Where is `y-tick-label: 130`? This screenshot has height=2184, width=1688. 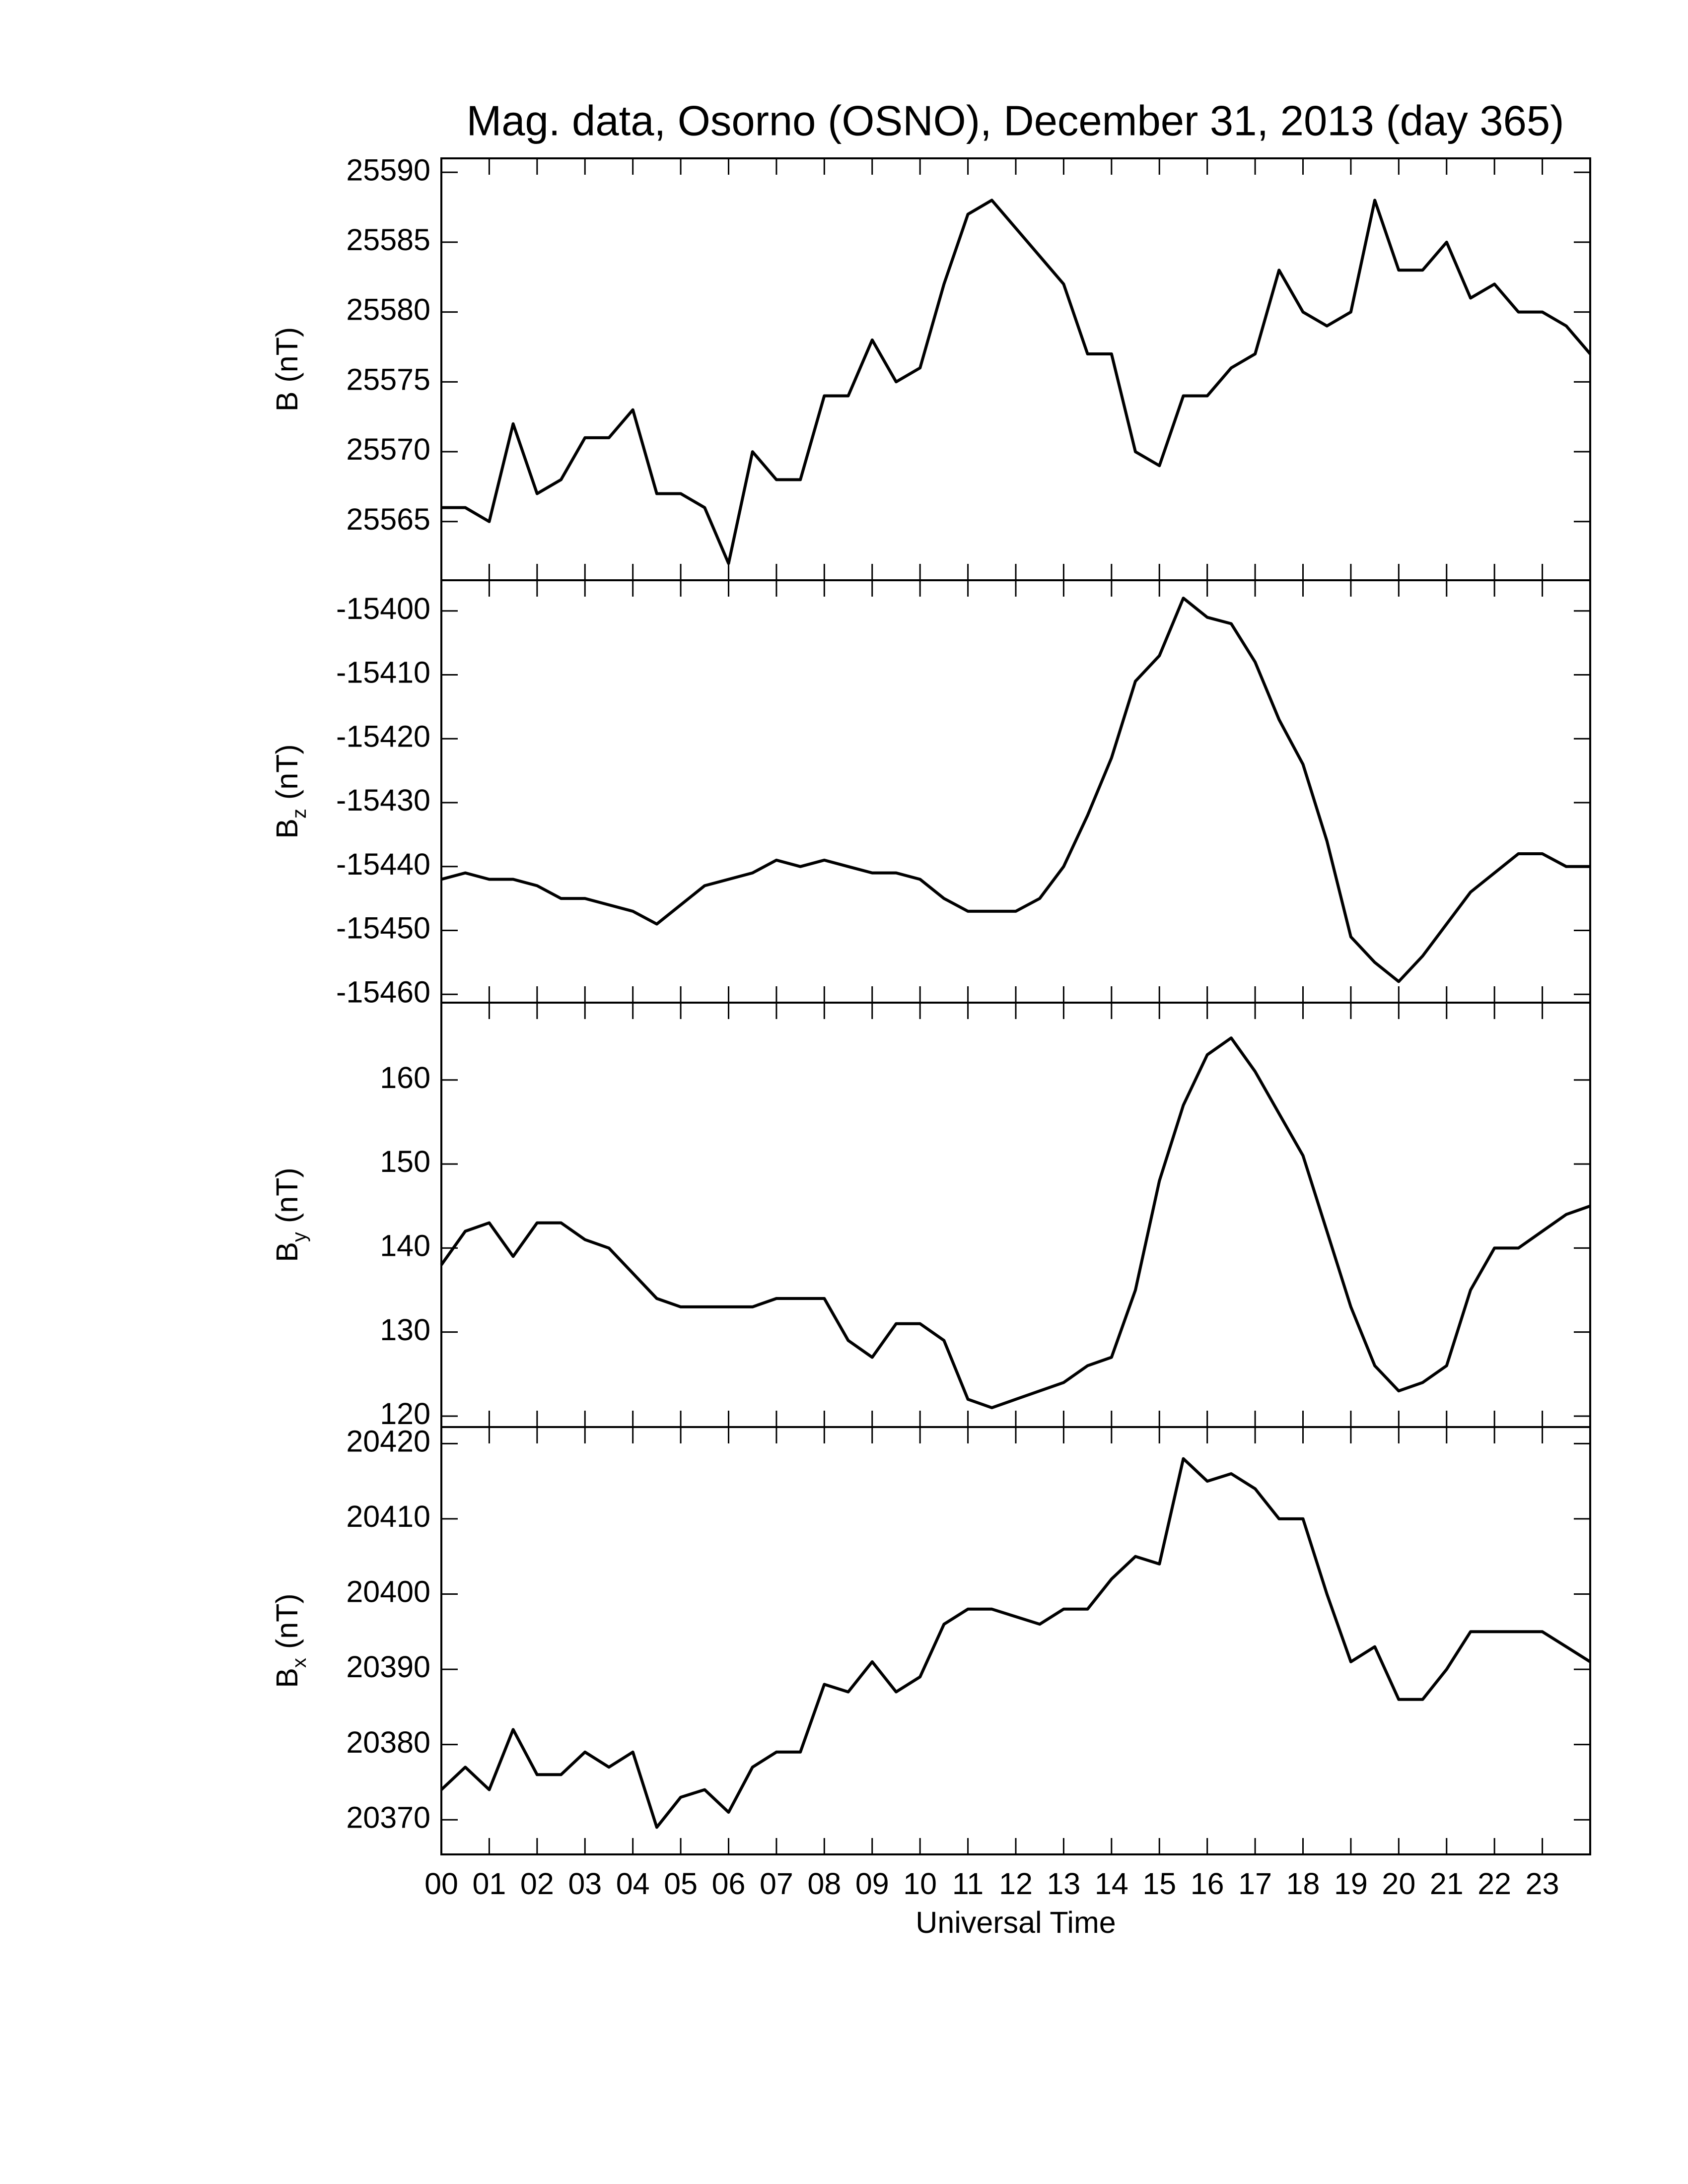
y-tick-label: 130 is located at coordinates (405, 1330).